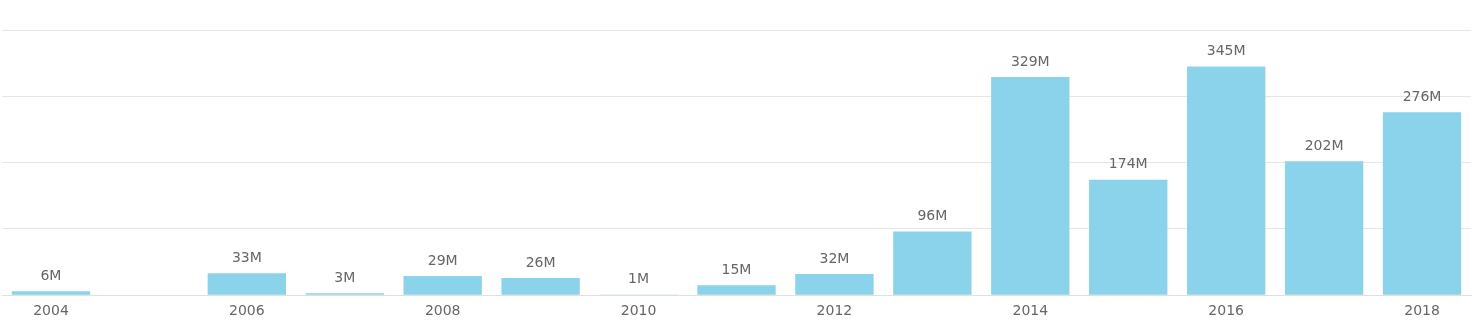 The image size is (1477, 330). What do you see at coordinates (345, 276) in the screenshot?
I see `data-label: 3M` at bounding box center [345, 276].